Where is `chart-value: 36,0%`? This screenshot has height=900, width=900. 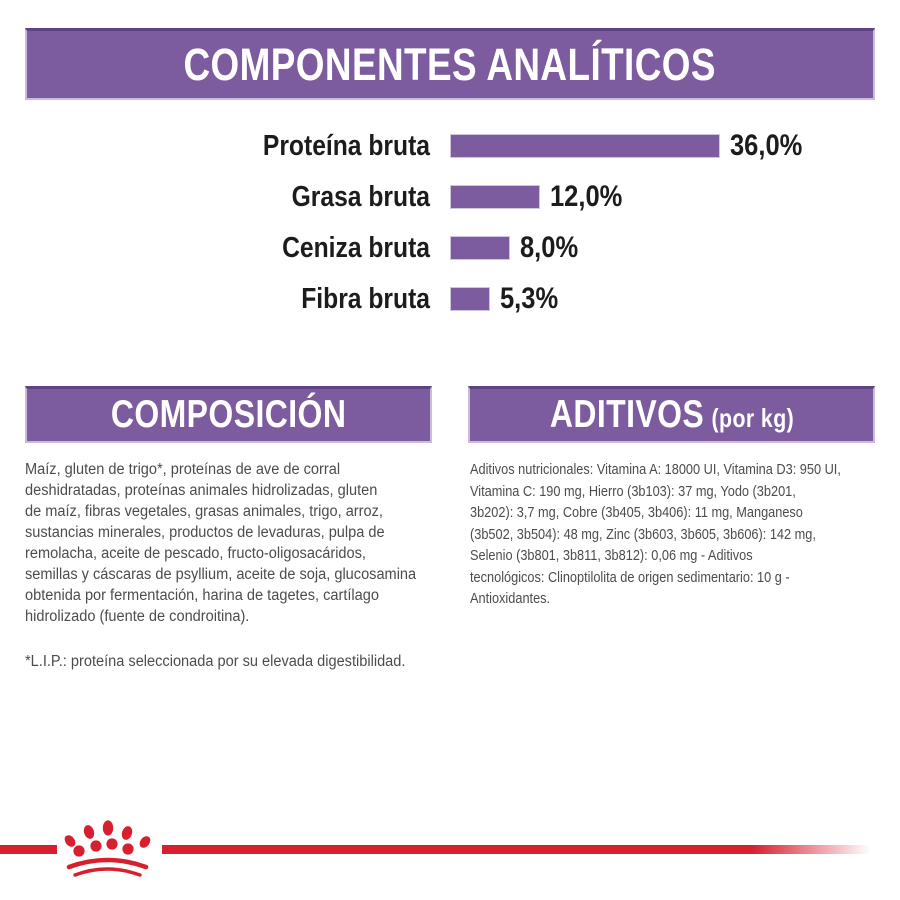 chart-value: 36,0% is located at coordinates (766, 145).